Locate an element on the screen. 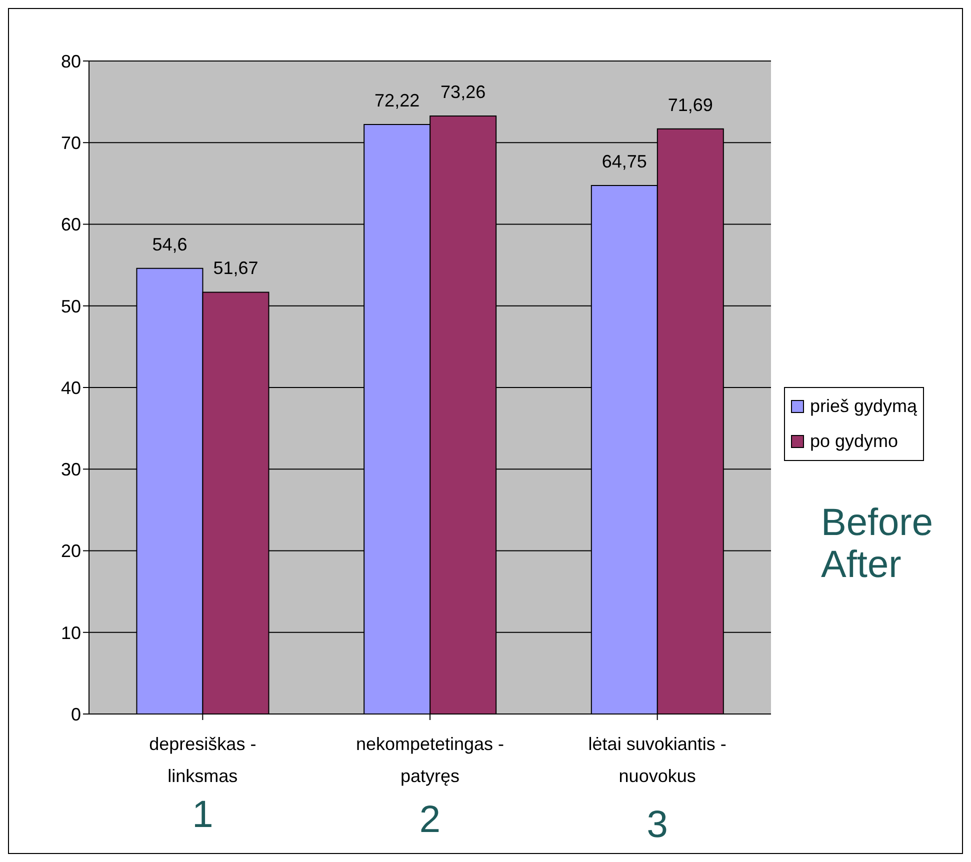 The width and height of the screenshot is (971, 862). data-label: 73,26 is located at coordinates (463, 92).